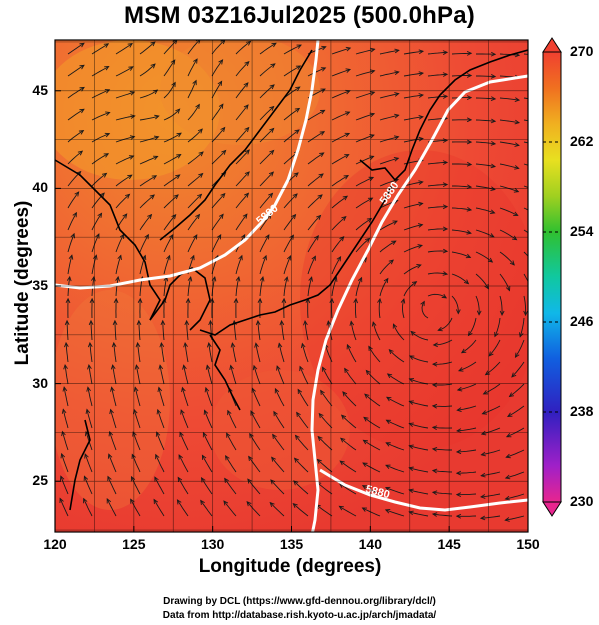  I want to click on y-tick-label: 45, so click(40, 89).